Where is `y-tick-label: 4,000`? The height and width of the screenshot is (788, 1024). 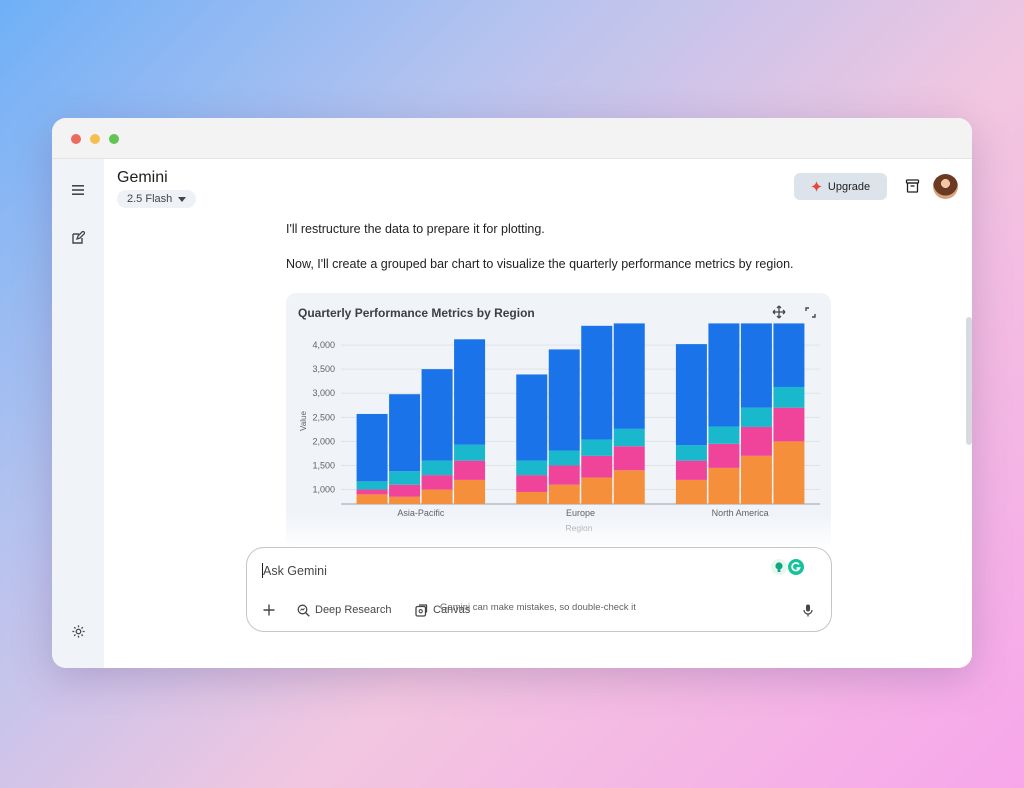 y-tick-label: 4,000 is located at coordinates (323, 345).